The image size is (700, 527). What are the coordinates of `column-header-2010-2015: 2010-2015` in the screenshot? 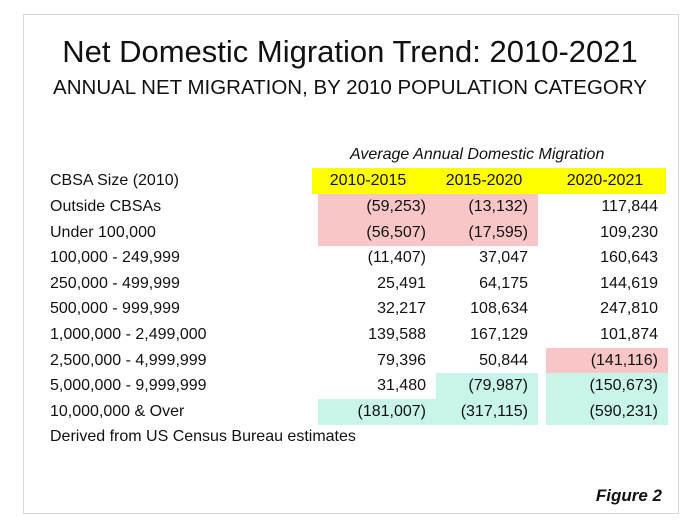 It's located at (368, 181).